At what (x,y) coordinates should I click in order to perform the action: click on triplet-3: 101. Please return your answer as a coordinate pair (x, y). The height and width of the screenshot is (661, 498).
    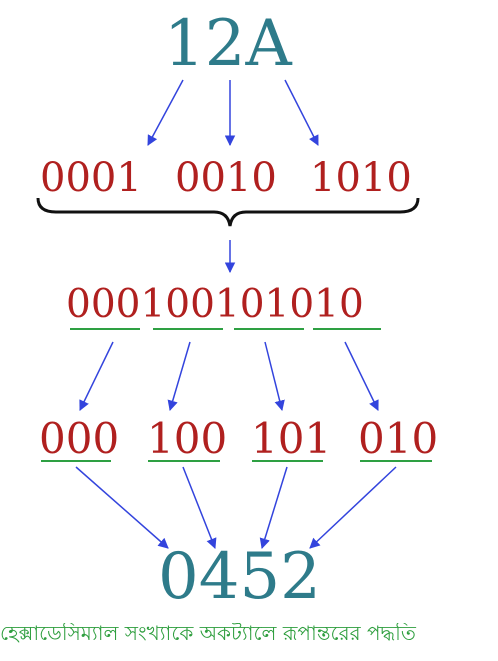
    Looking at the image, I should click on (291, 438).